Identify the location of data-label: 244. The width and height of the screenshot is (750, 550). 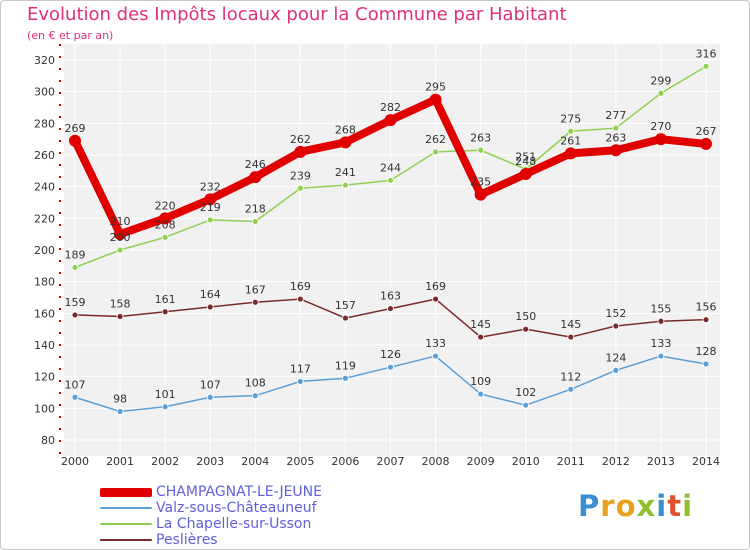
(390, 167).